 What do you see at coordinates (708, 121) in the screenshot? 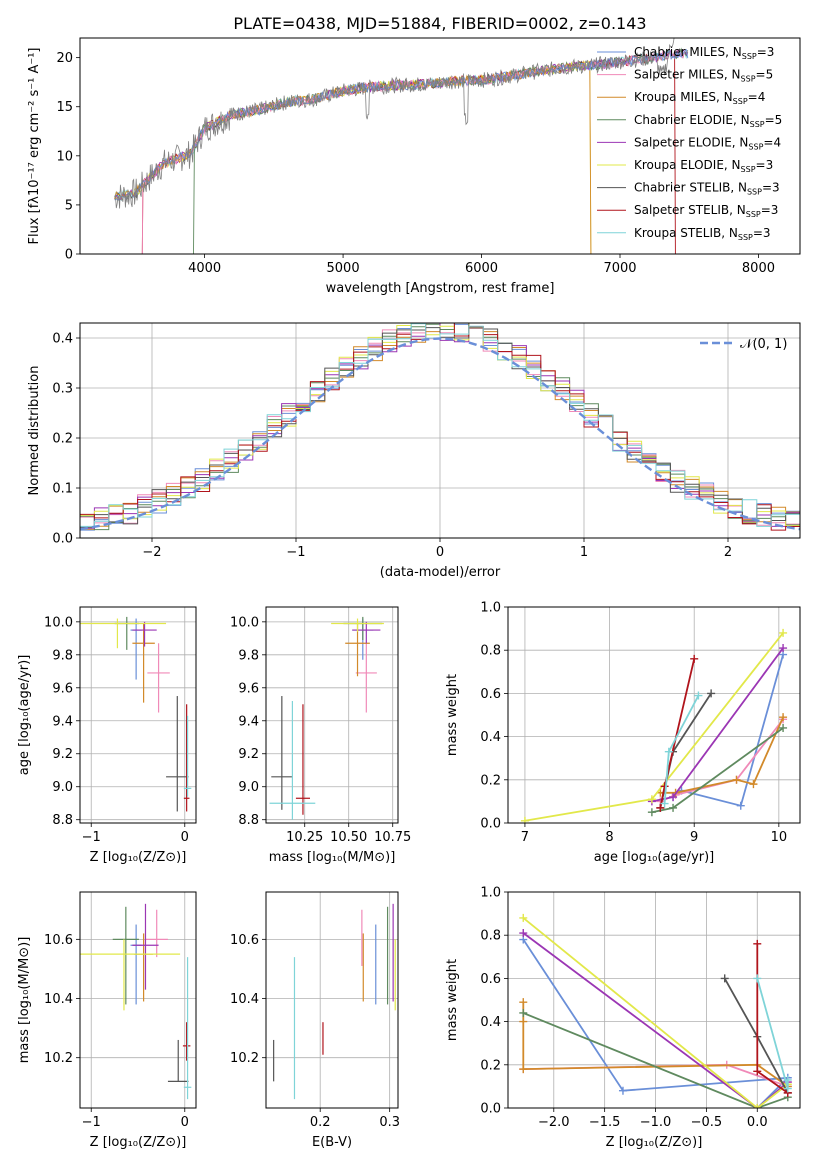
I see `legend-entry-3: Chabrier ELODIE, NSSP=5` at bounding box center [708, 121].